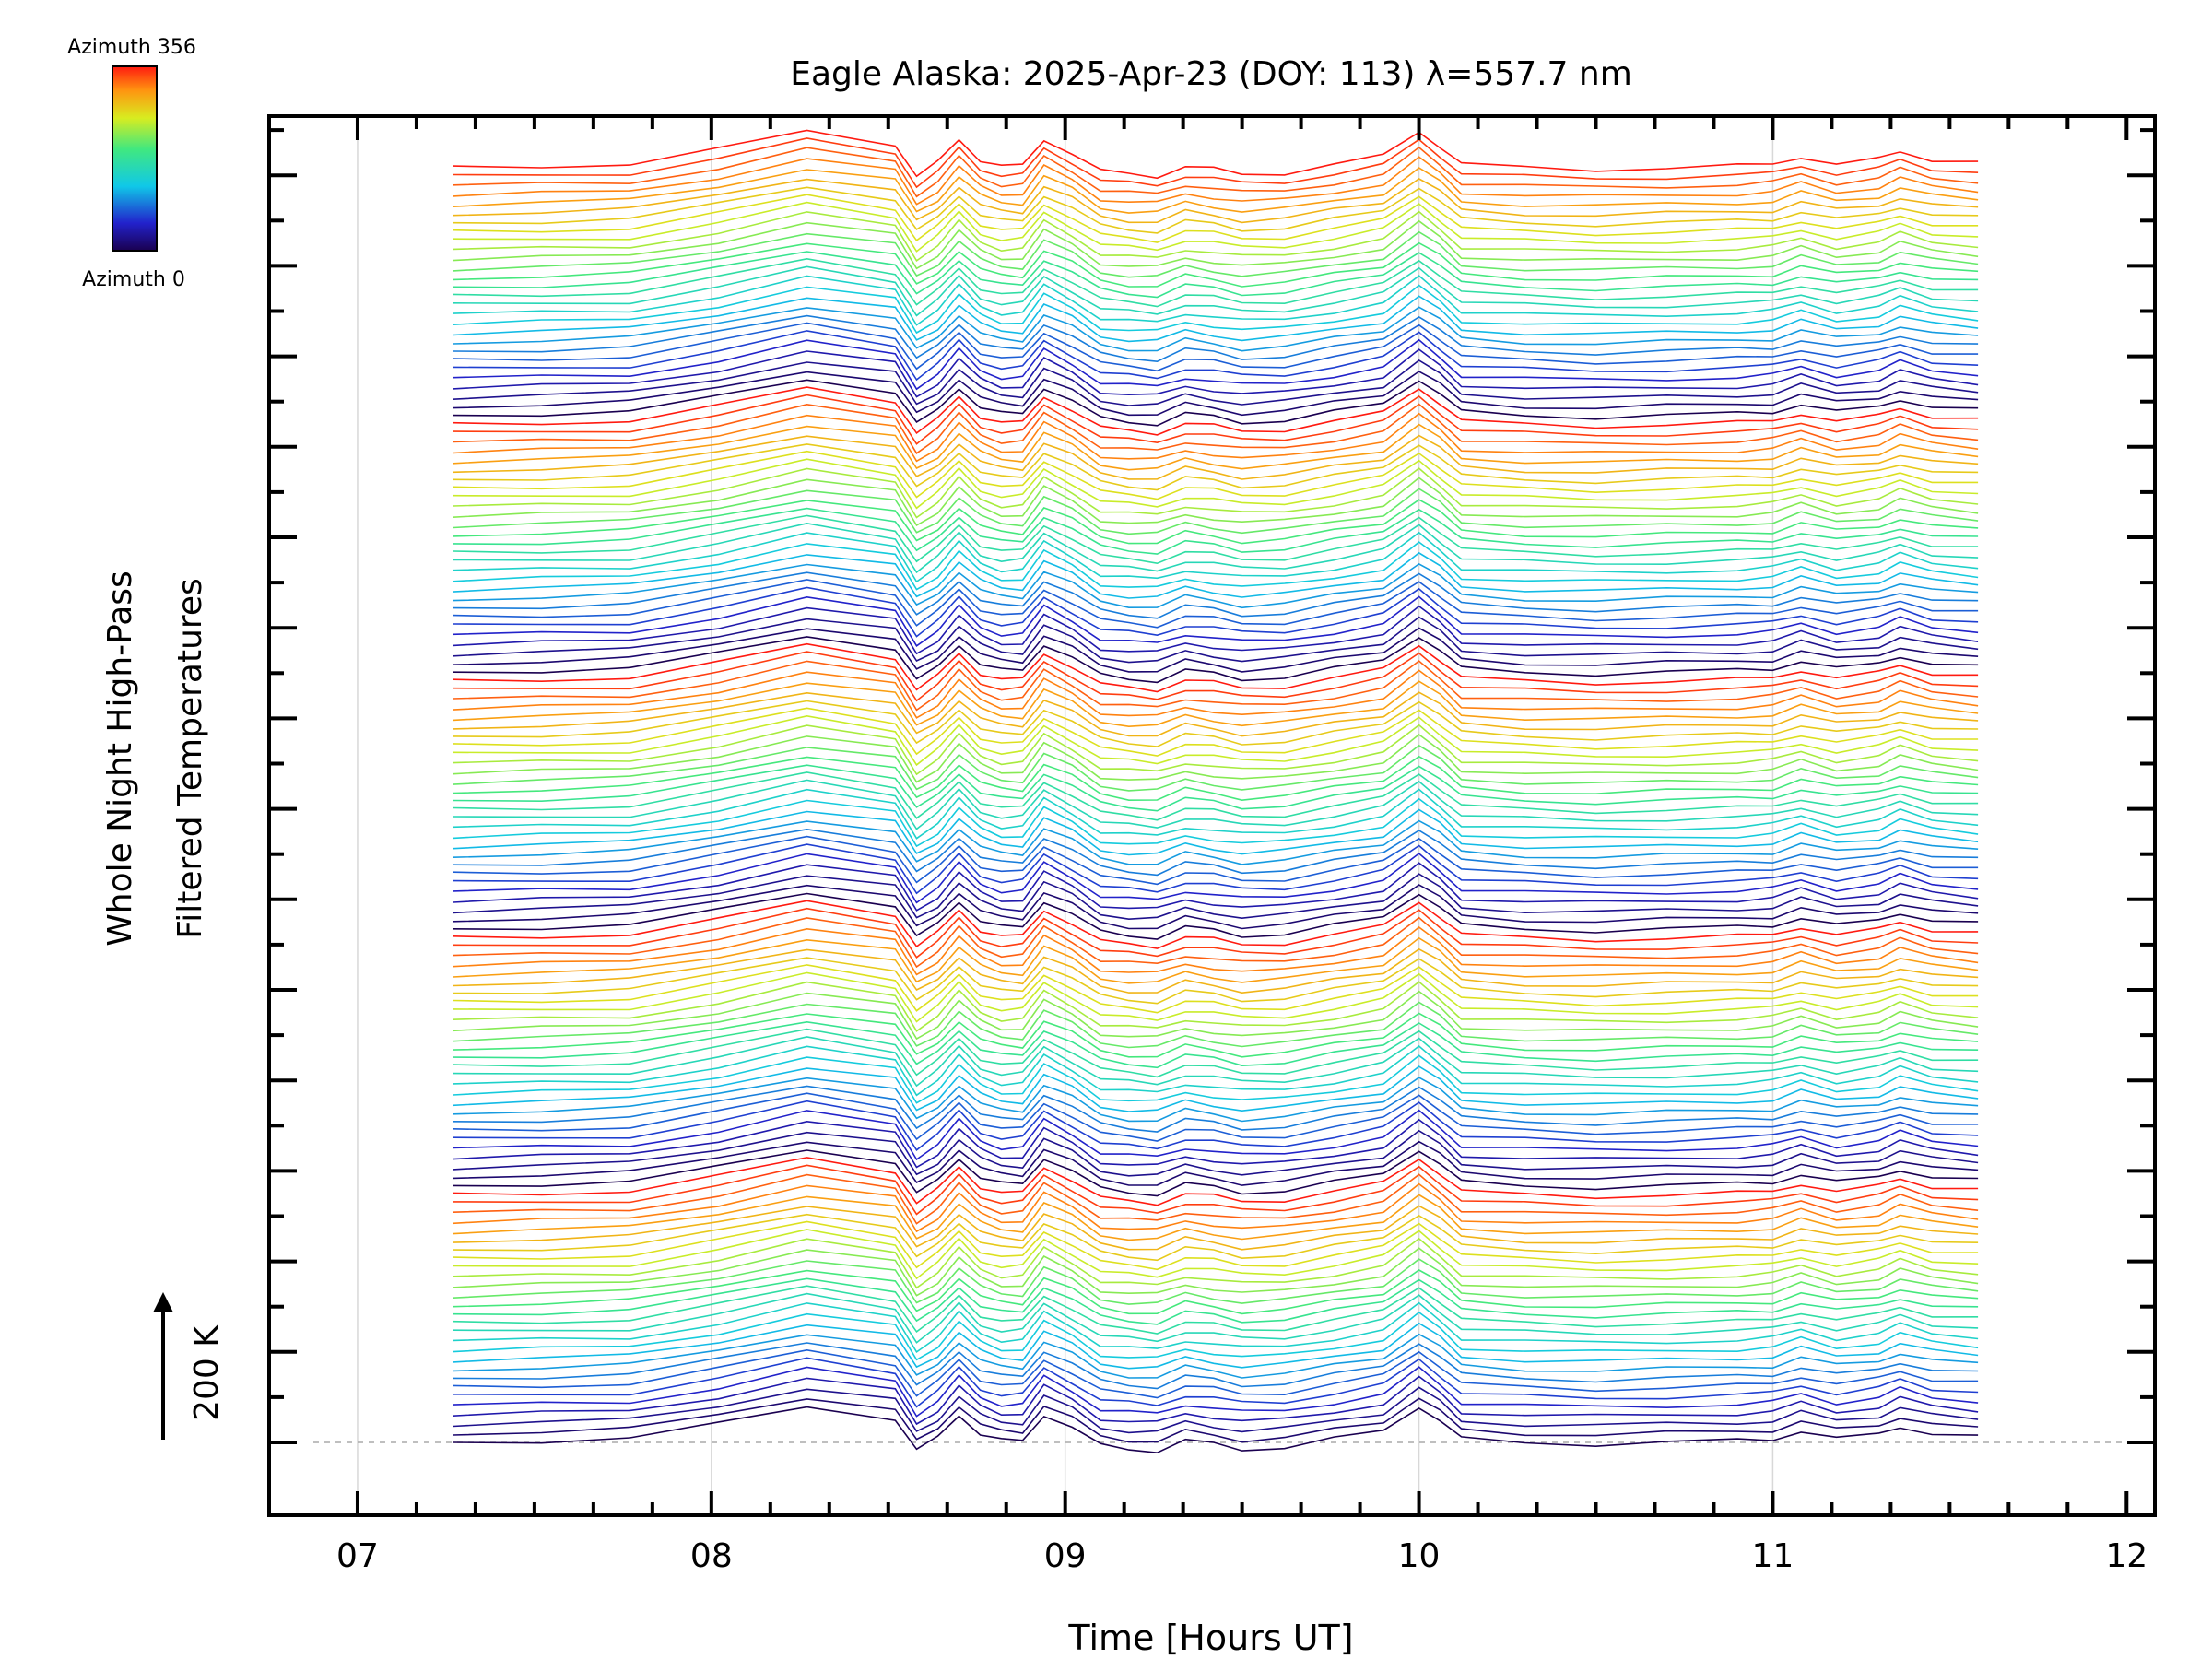 This screenshot has width=2212, height=1659. I want to click on x-tick-label: 11, so click(1773, 1556).